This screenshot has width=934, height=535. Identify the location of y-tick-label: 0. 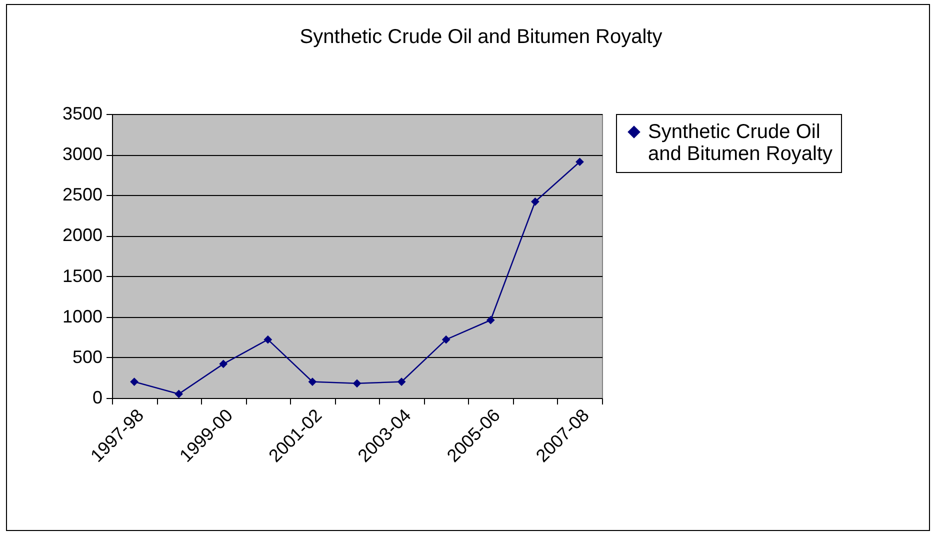
(97, 398).